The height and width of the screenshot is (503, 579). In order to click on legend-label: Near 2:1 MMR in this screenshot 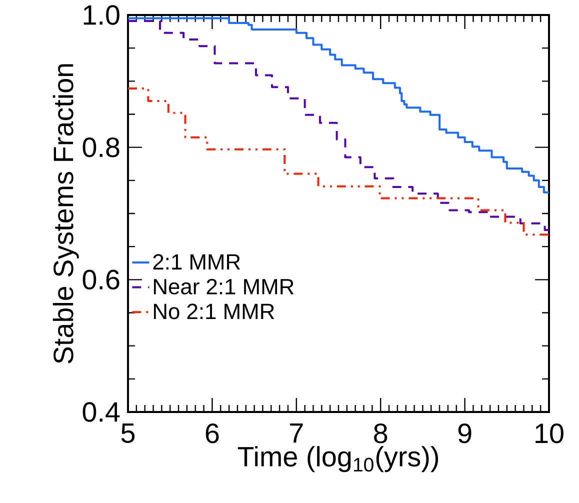, I will do `click(224, 286)`.